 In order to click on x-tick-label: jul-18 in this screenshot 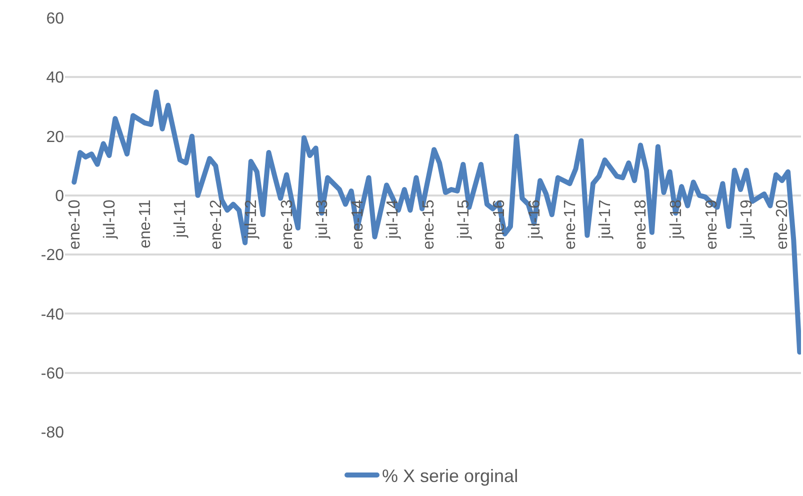, I will do `click(676, 220)`.